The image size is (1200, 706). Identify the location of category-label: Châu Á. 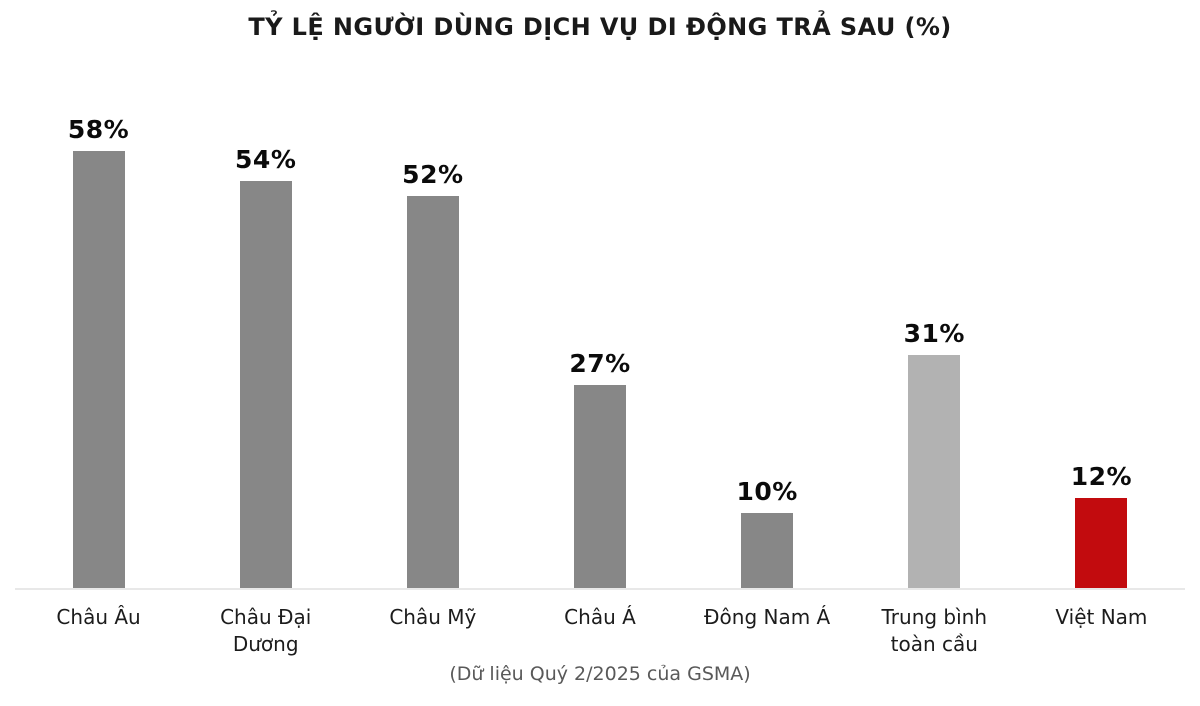
(600, 617).